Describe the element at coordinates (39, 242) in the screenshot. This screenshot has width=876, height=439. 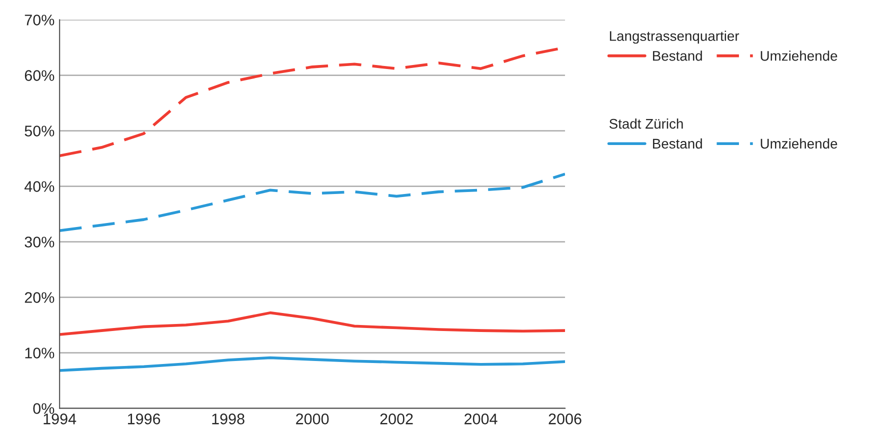
I see `y-tick-label: 30%` at that location.